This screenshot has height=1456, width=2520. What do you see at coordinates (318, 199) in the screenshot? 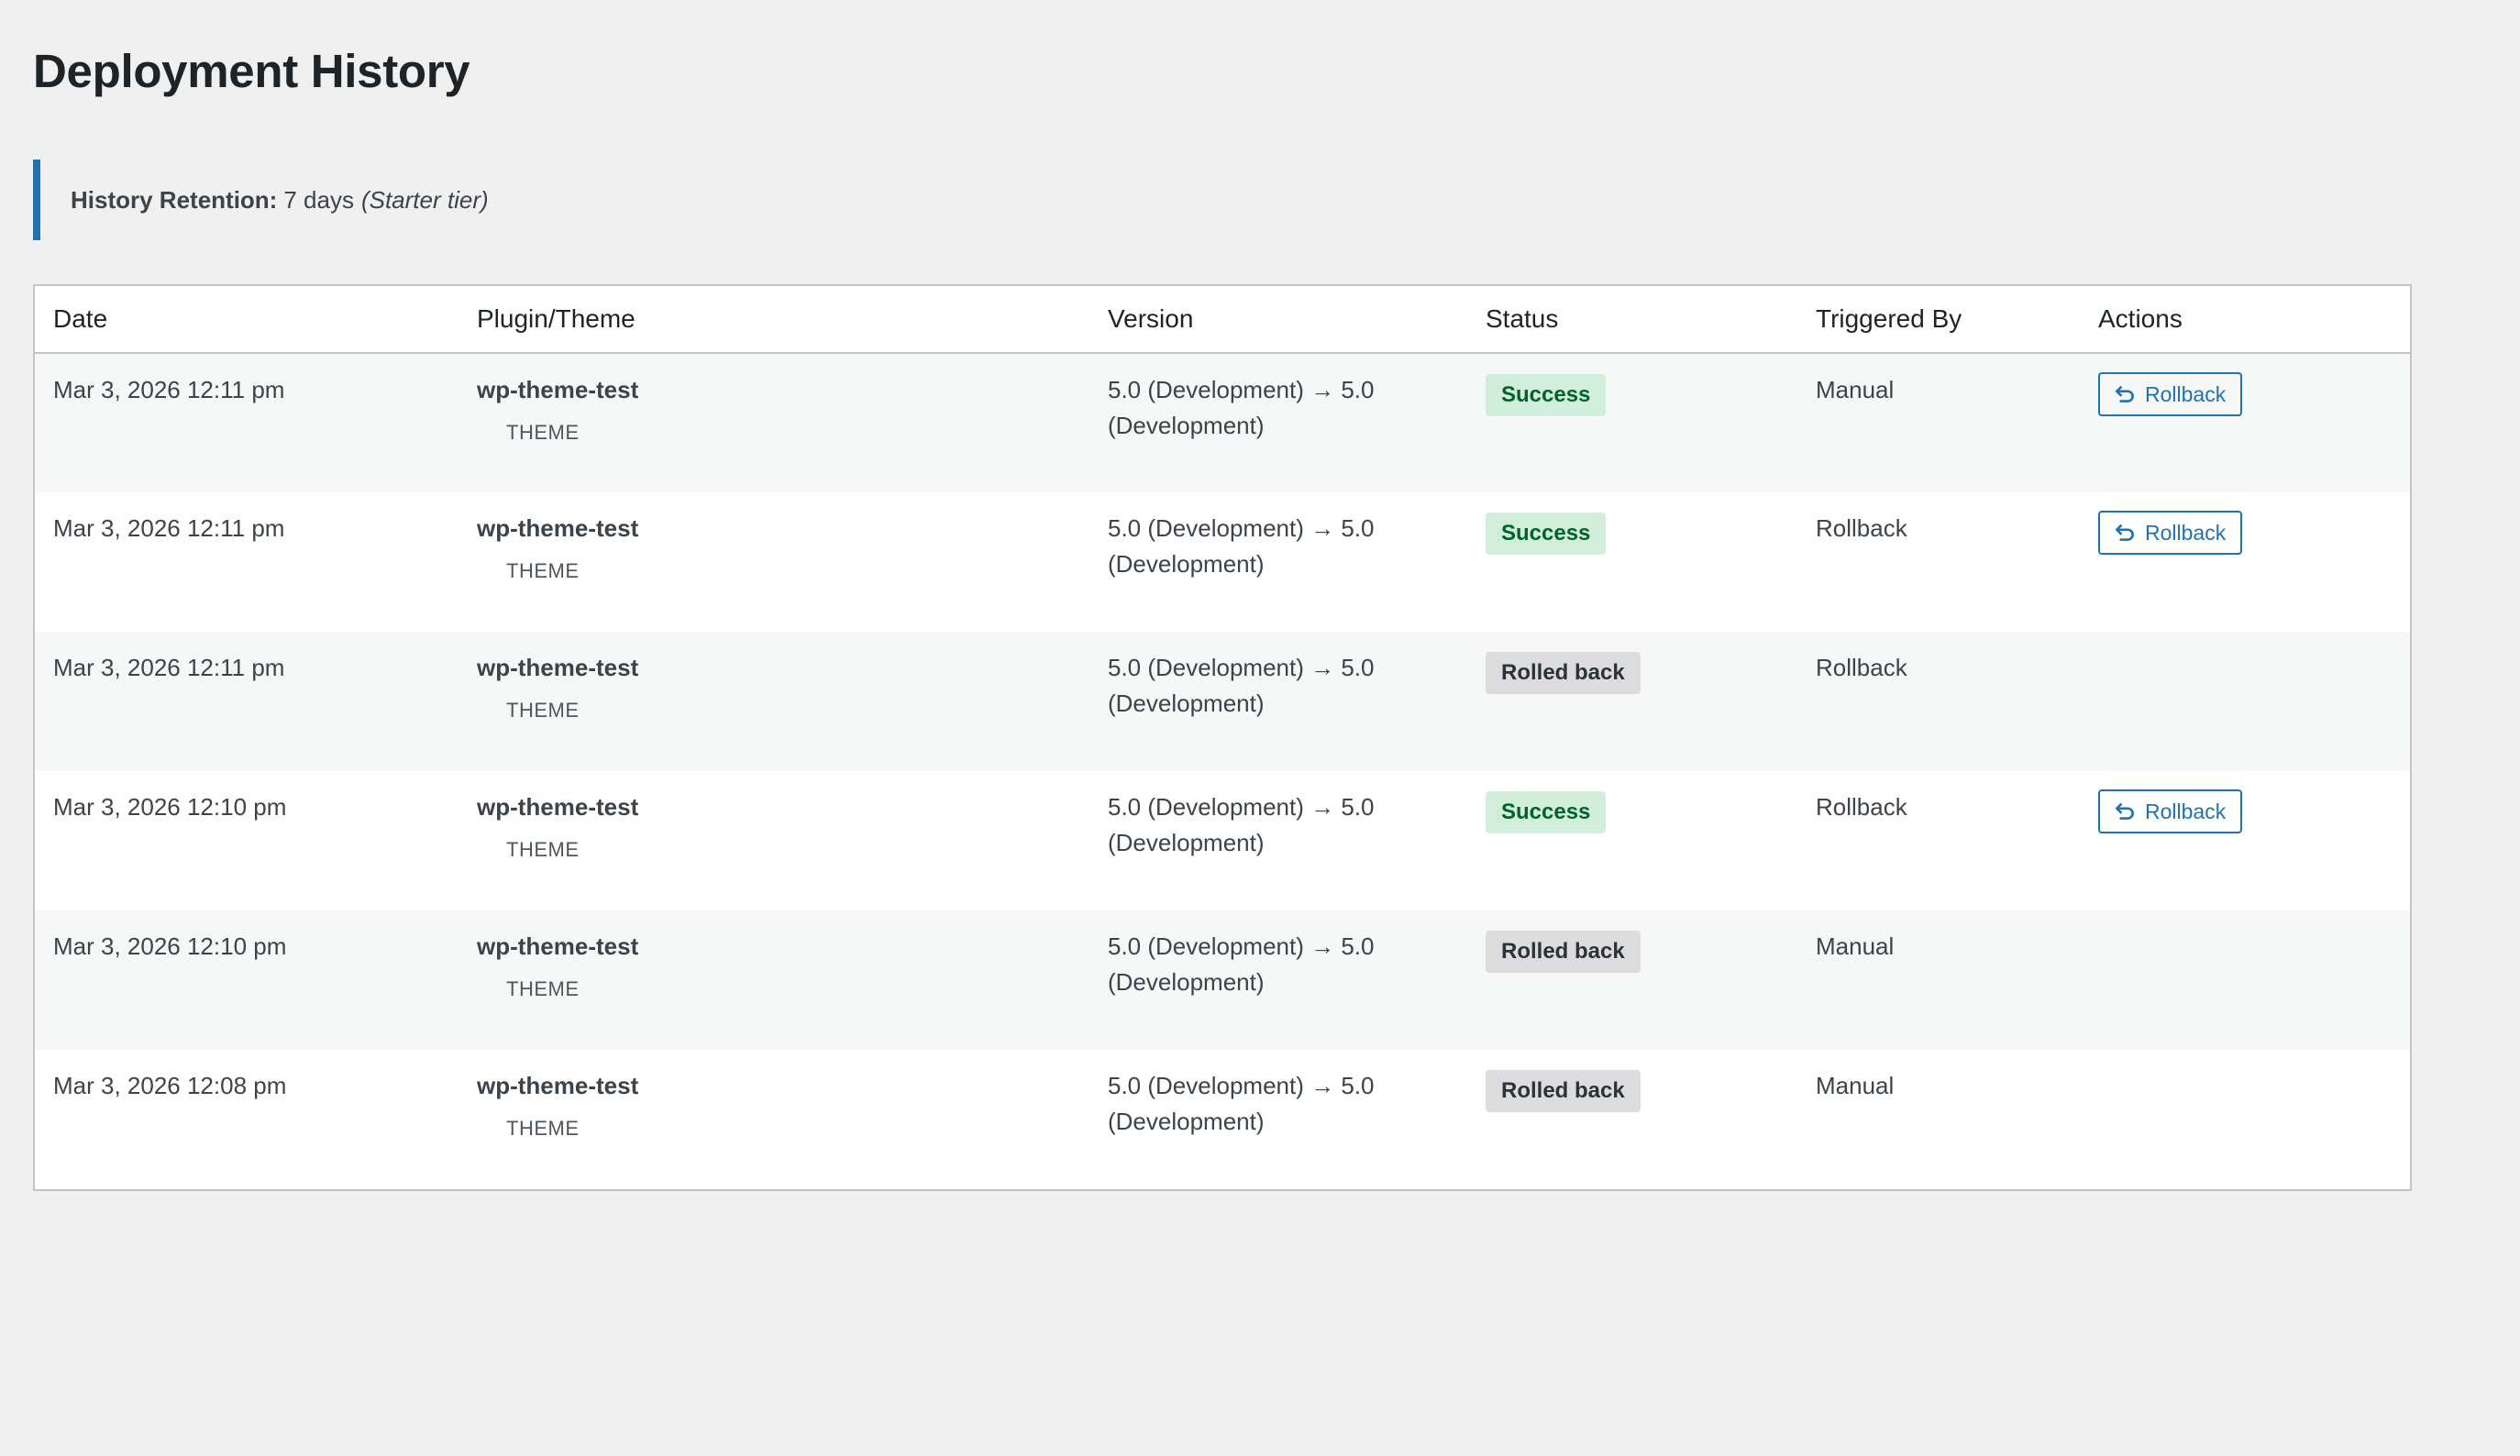
I see `retention-value: 7 days` at bounding box center [318, 199].